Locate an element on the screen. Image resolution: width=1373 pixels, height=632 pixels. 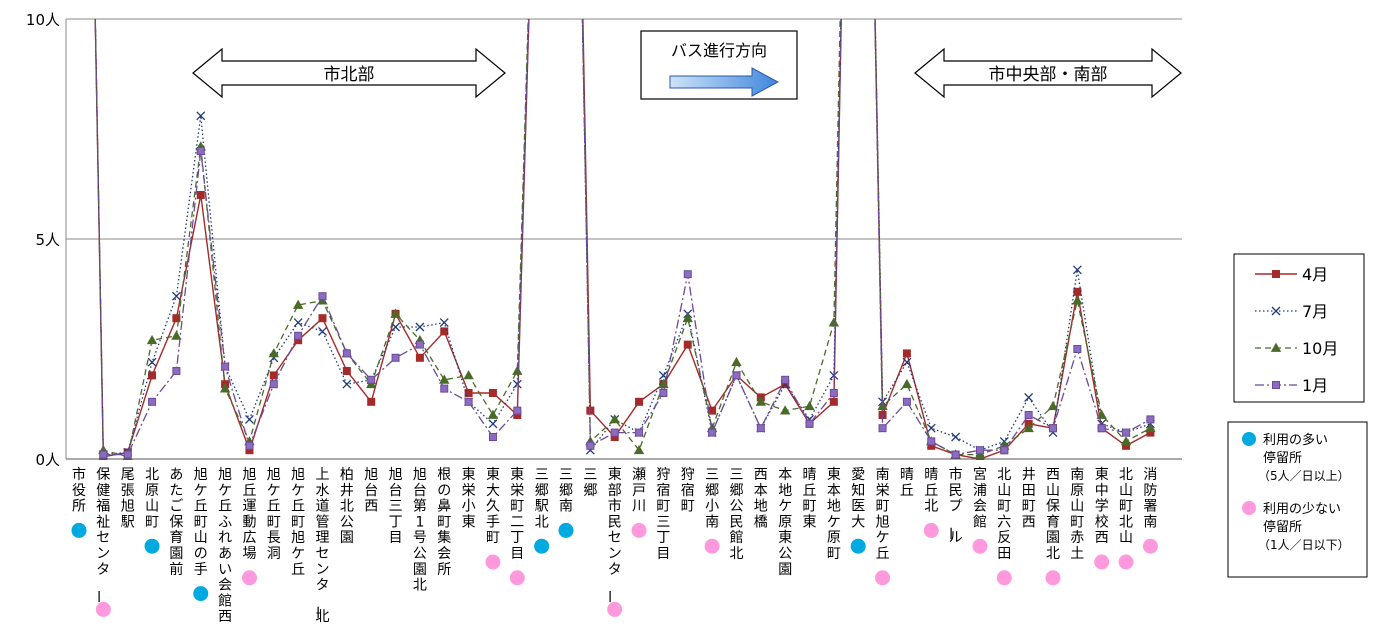
marker-legend-blue-line3: （5人／日以上） is located at coordinates (1304, 476).